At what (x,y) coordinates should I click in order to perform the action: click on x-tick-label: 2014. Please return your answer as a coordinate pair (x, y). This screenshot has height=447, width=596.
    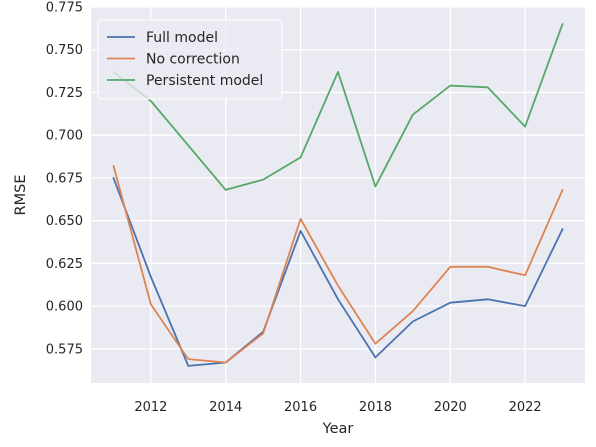
    Looking at the image, I should click on (225, 407).